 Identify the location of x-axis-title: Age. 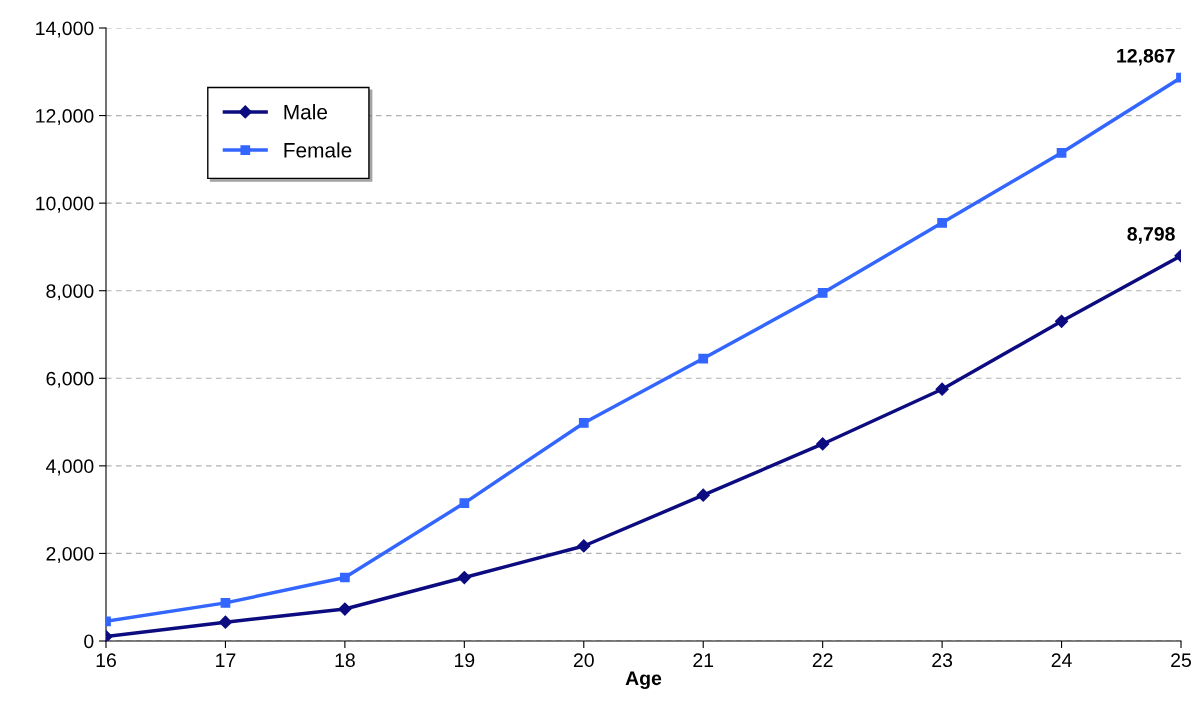
(643, 680).